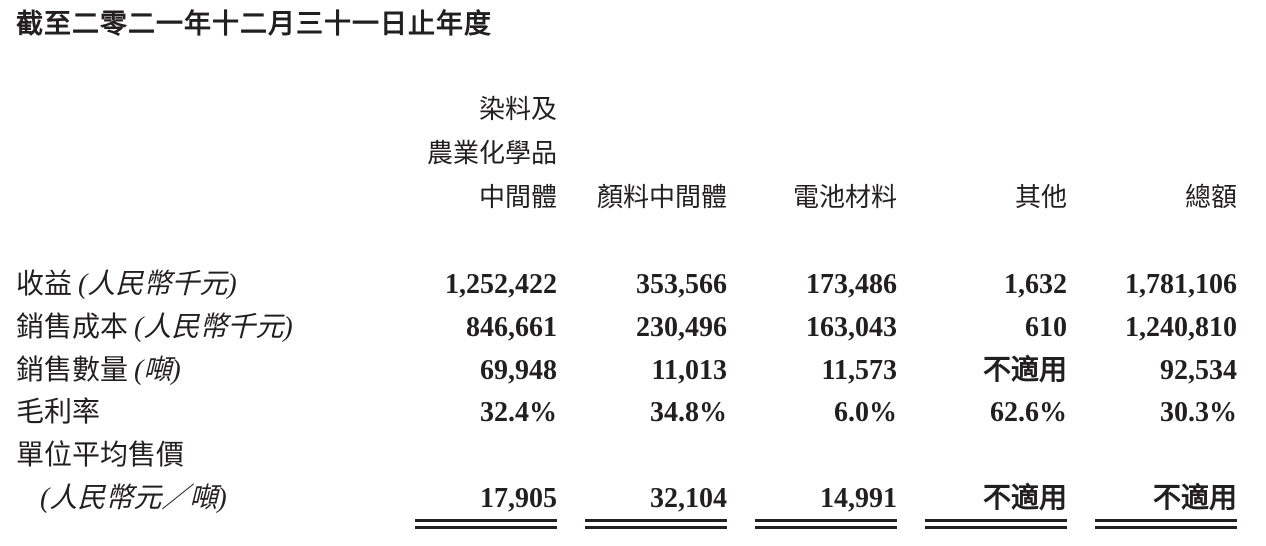  Describe the element at coordinates (661, 198) in the screenshot. I see `column-header: 顏料中間體` at that location.